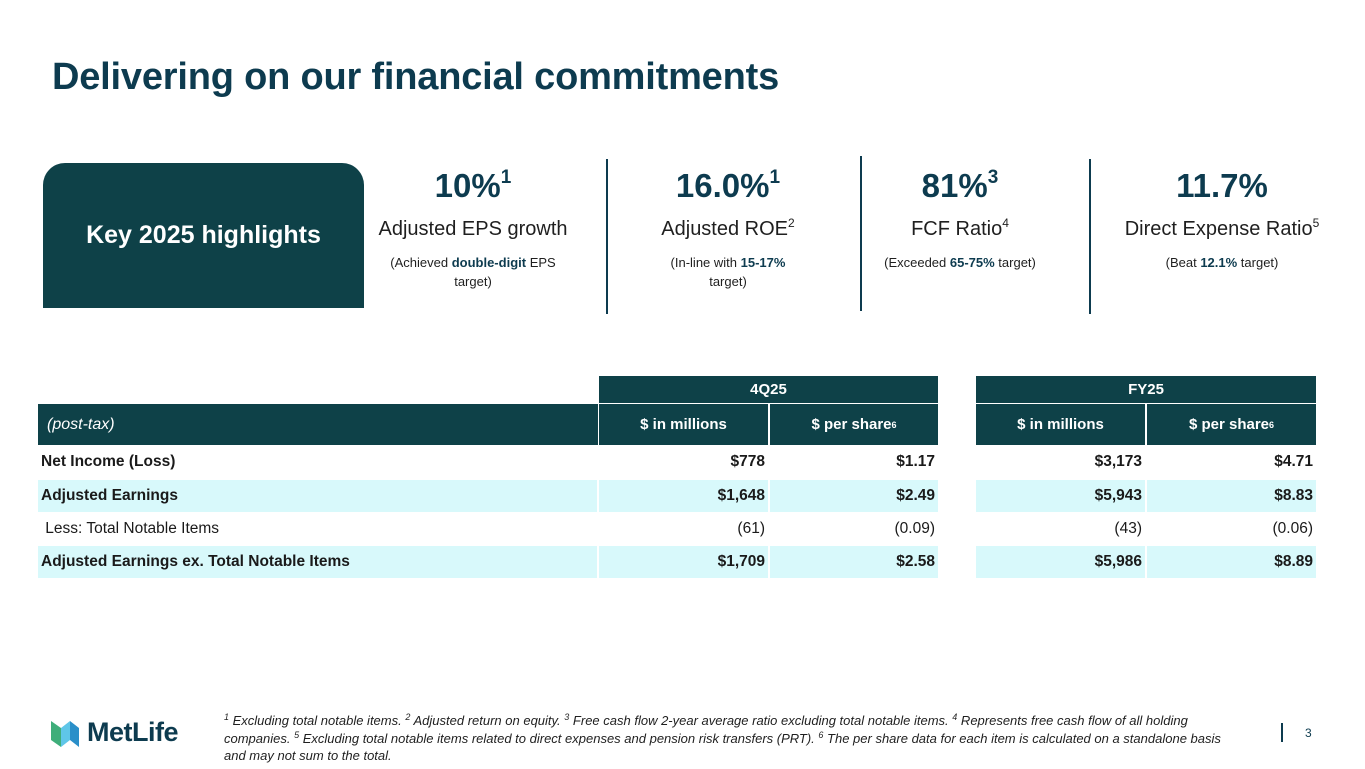  What do you see at coordinates (1293, 528) in the screenshot?
I see `cell-fy-per-share: (0.06)` at bounding box center [1293, 528].